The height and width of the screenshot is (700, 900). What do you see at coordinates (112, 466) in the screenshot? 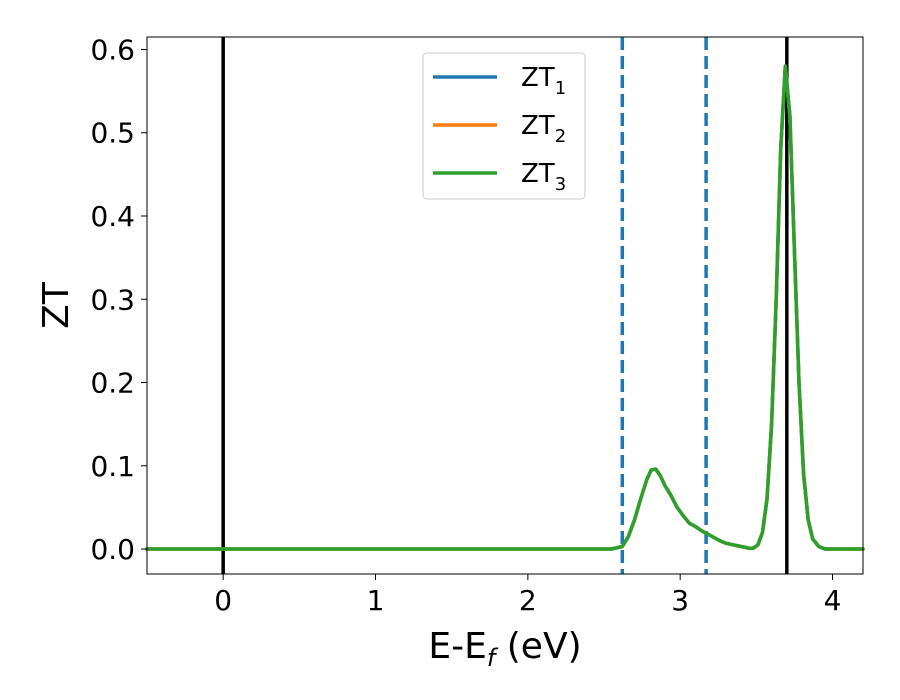
I see `y-tick-label: 0.1` at bounding box center [112, 466].